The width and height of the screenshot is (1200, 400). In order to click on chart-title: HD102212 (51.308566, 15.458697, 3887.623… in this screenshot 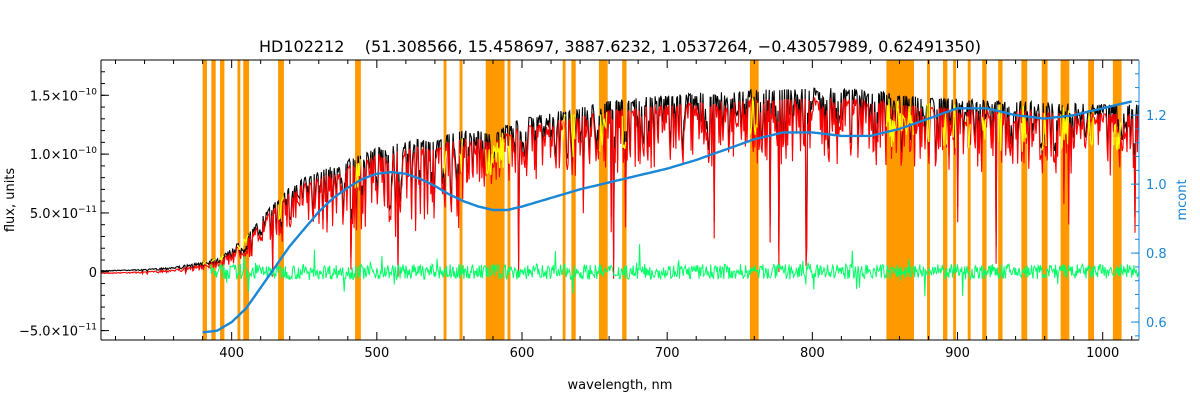, I will do `click(620, 46)`.